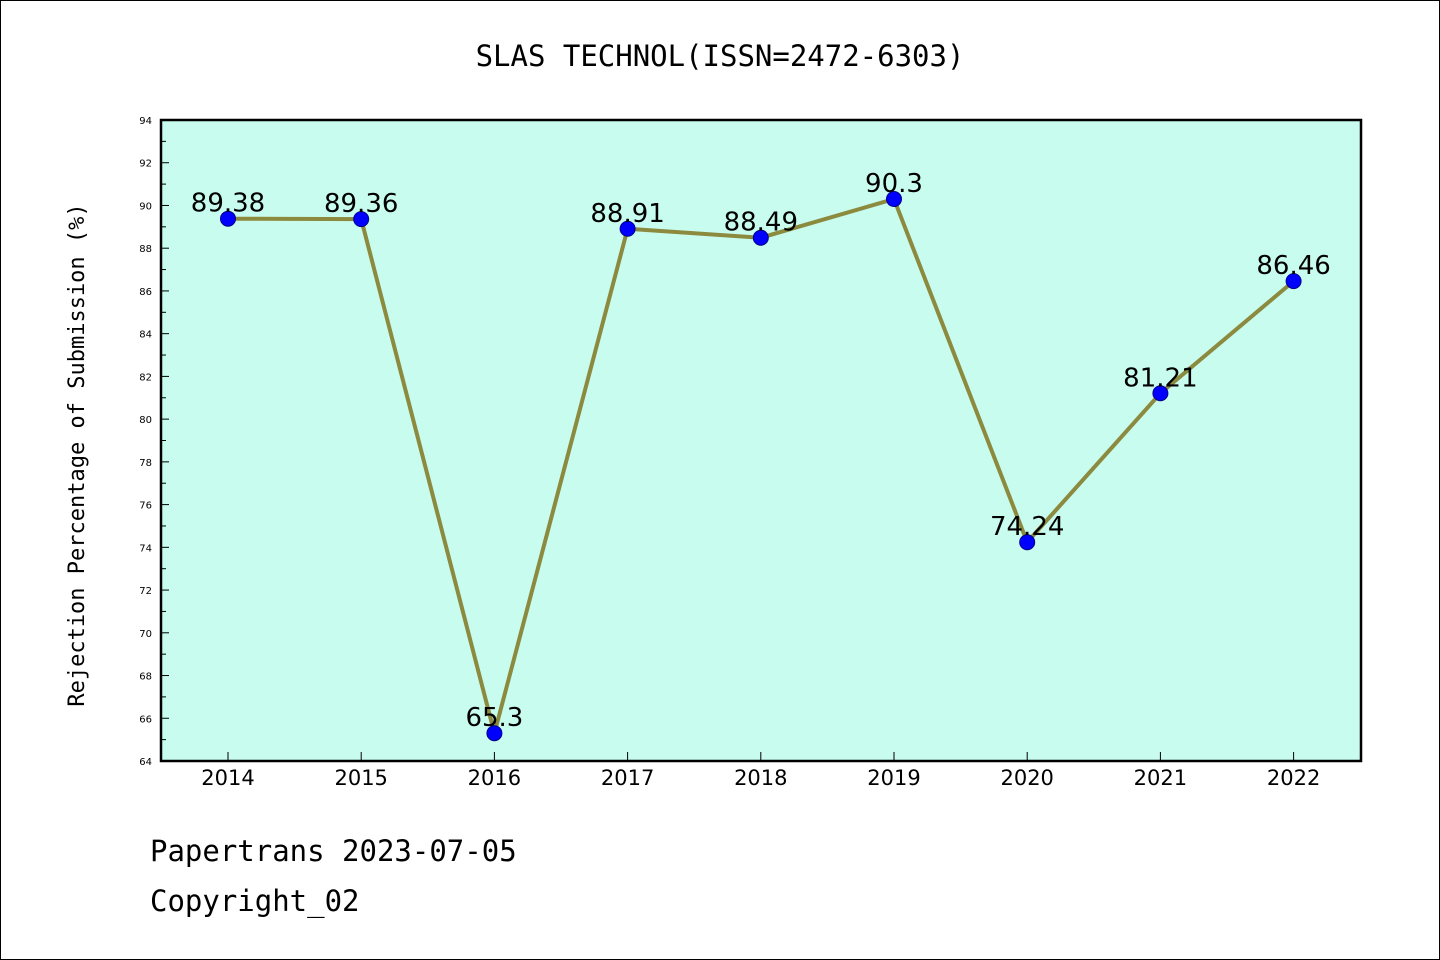  What do you see at coordinates (1027, 527) in the screenshot?
I see `data-label: 74.24` at bounding box center [1027, 527].